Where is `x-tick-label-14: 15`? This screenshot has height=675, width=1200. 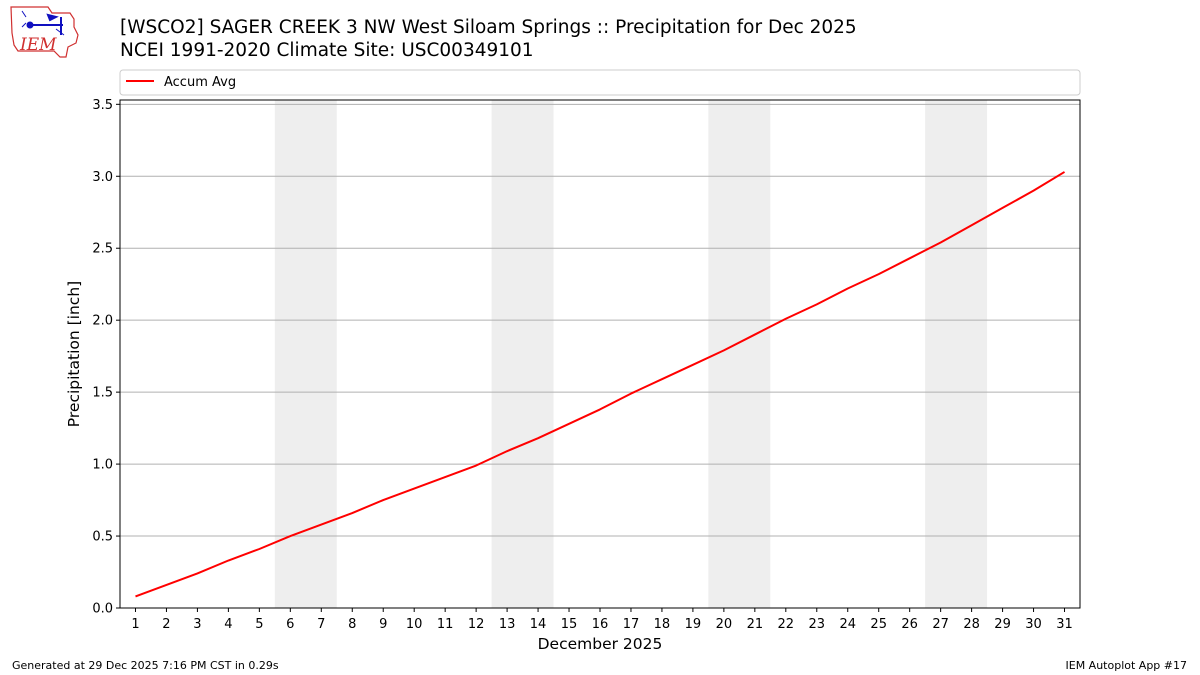 x-tick-label-14: 15 is located at coordinates (569, 624).